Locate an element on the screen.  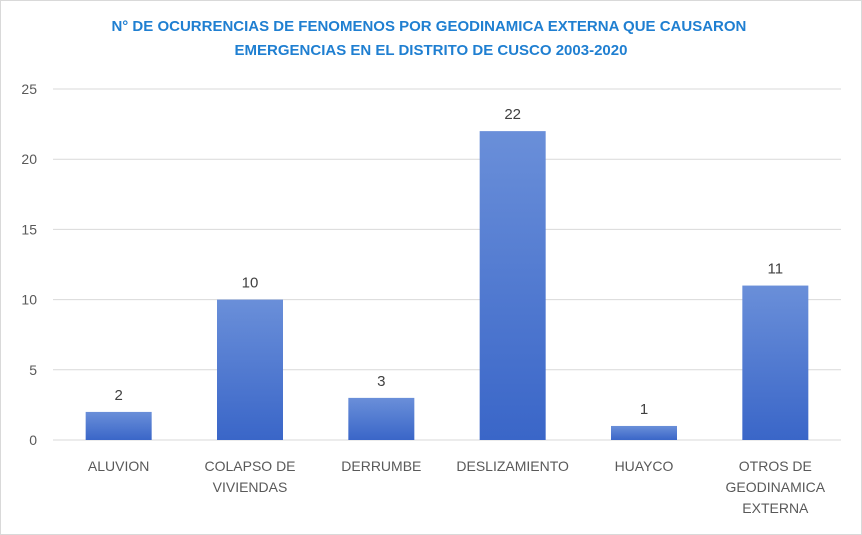
y-tick-label: 25 is located at coordinates (29, 89).